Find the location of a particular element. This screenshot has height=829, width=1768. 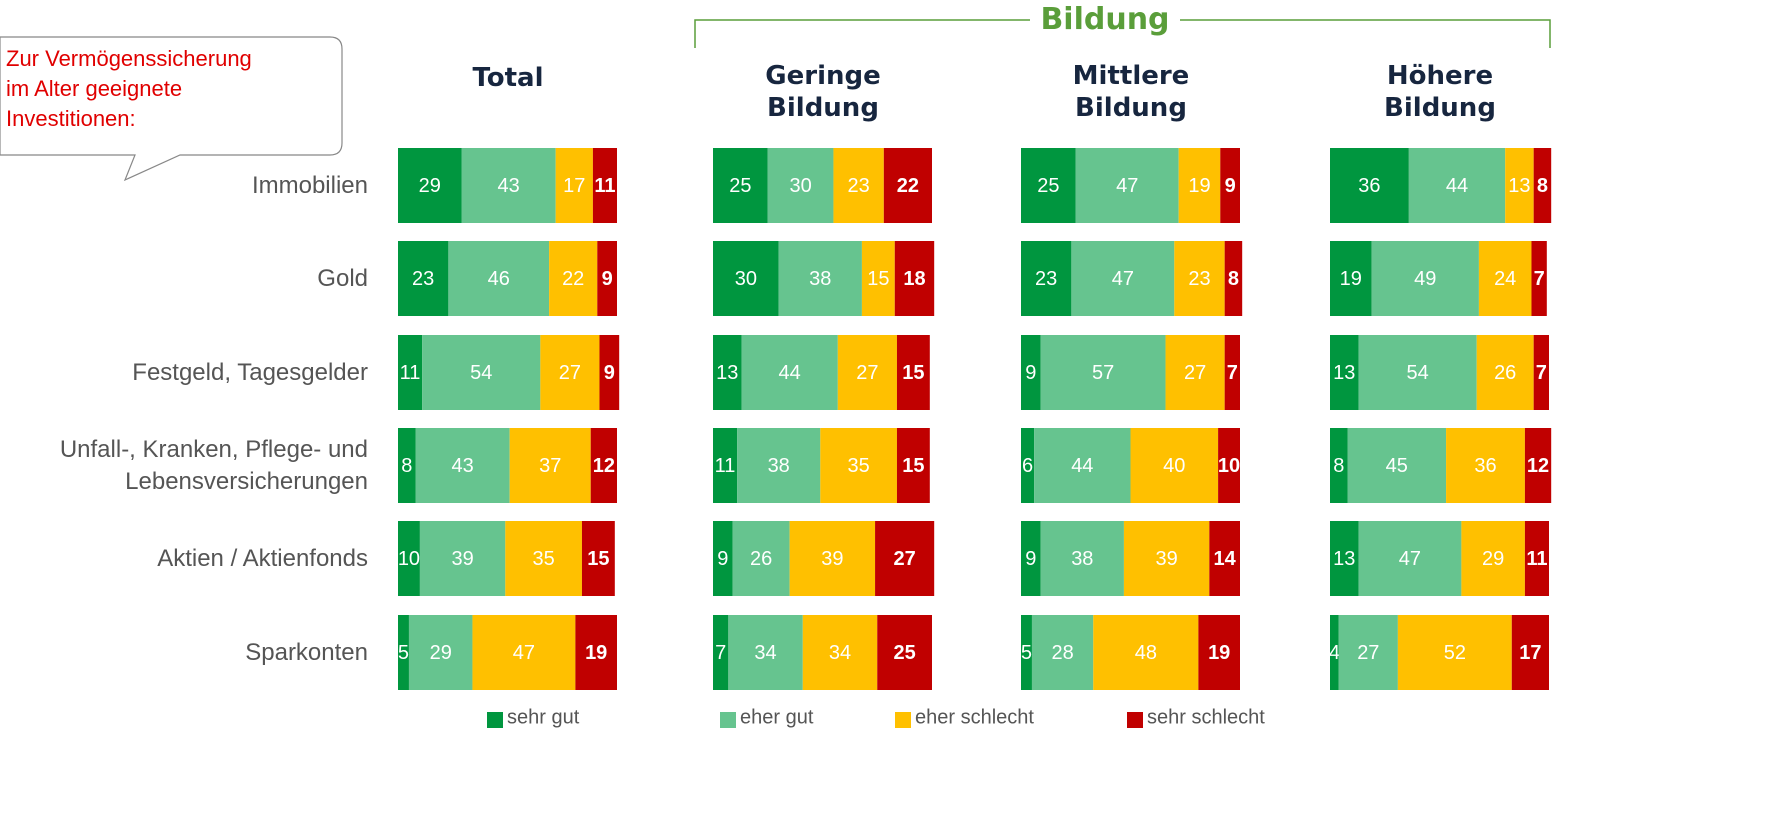

value-label: 18 is located at coordinates (914, 279).